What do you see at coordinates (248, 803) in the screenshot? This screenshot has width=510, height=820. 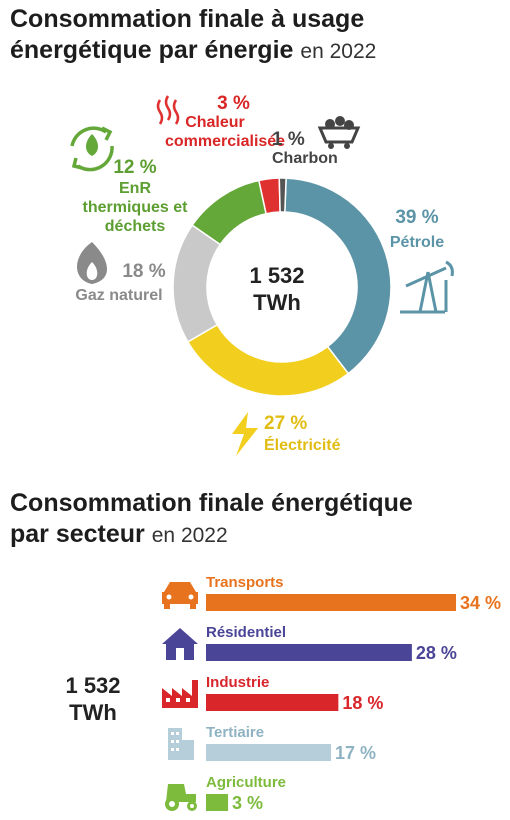 I see `bar-value-label: 3 %` at bounding box center [248, 803].